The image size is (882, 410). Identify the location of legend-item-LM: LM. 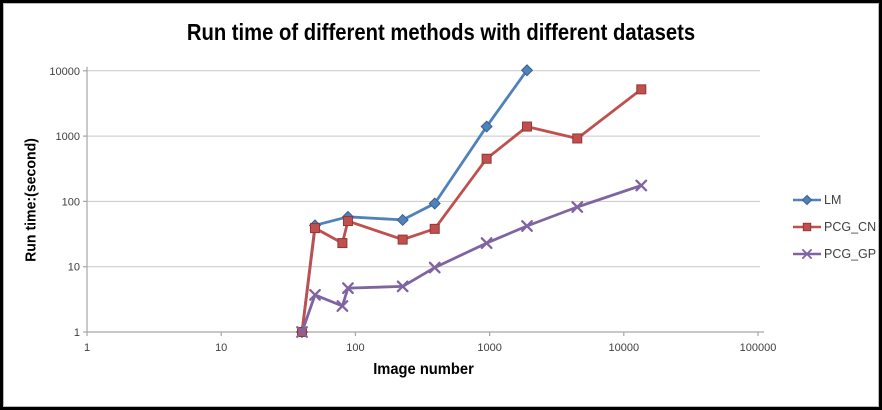
(834, 199).